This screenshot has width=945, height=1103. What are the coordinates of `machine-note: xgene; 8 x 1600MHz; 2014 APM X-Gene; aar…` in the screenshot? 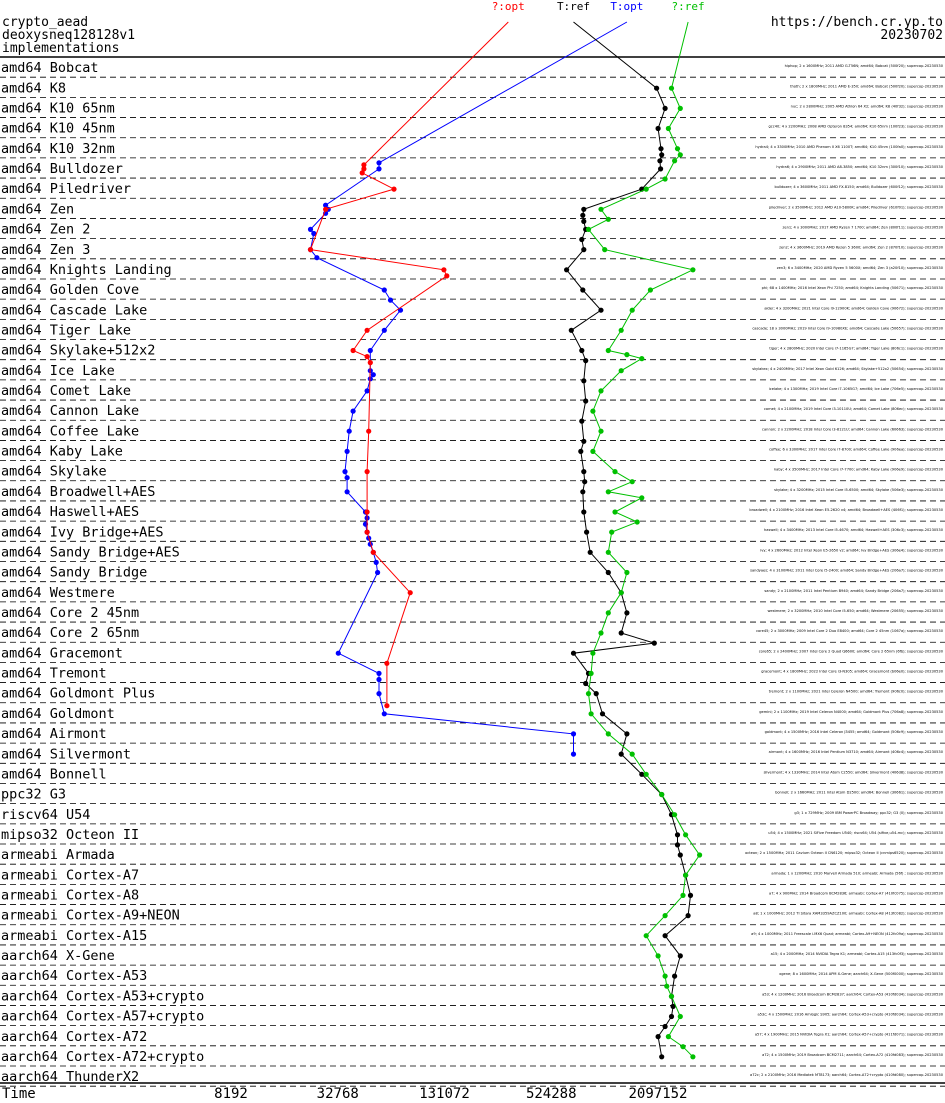 It's located at (861, 974).